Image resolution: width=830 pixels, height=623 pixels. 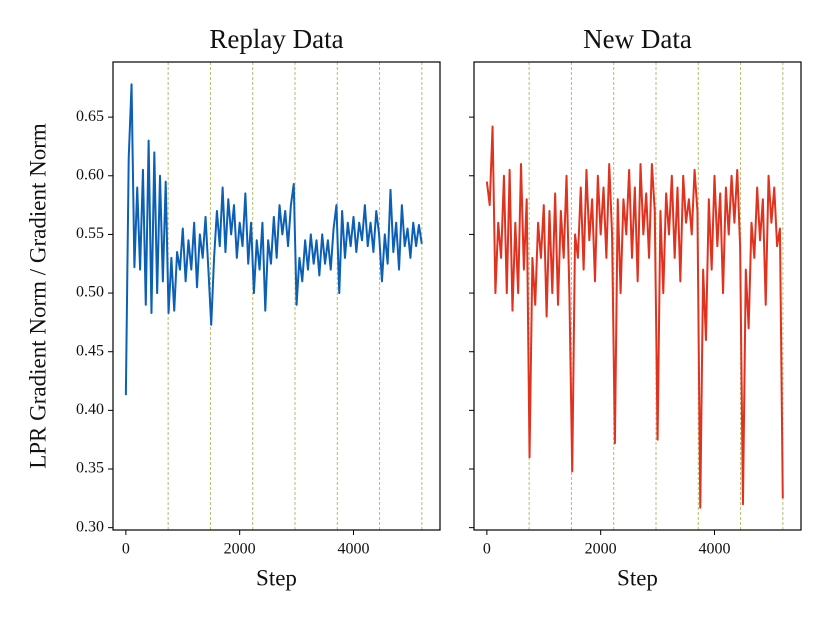 I want to click on y-tick-label: 0.30, so click(x=90, y=526).